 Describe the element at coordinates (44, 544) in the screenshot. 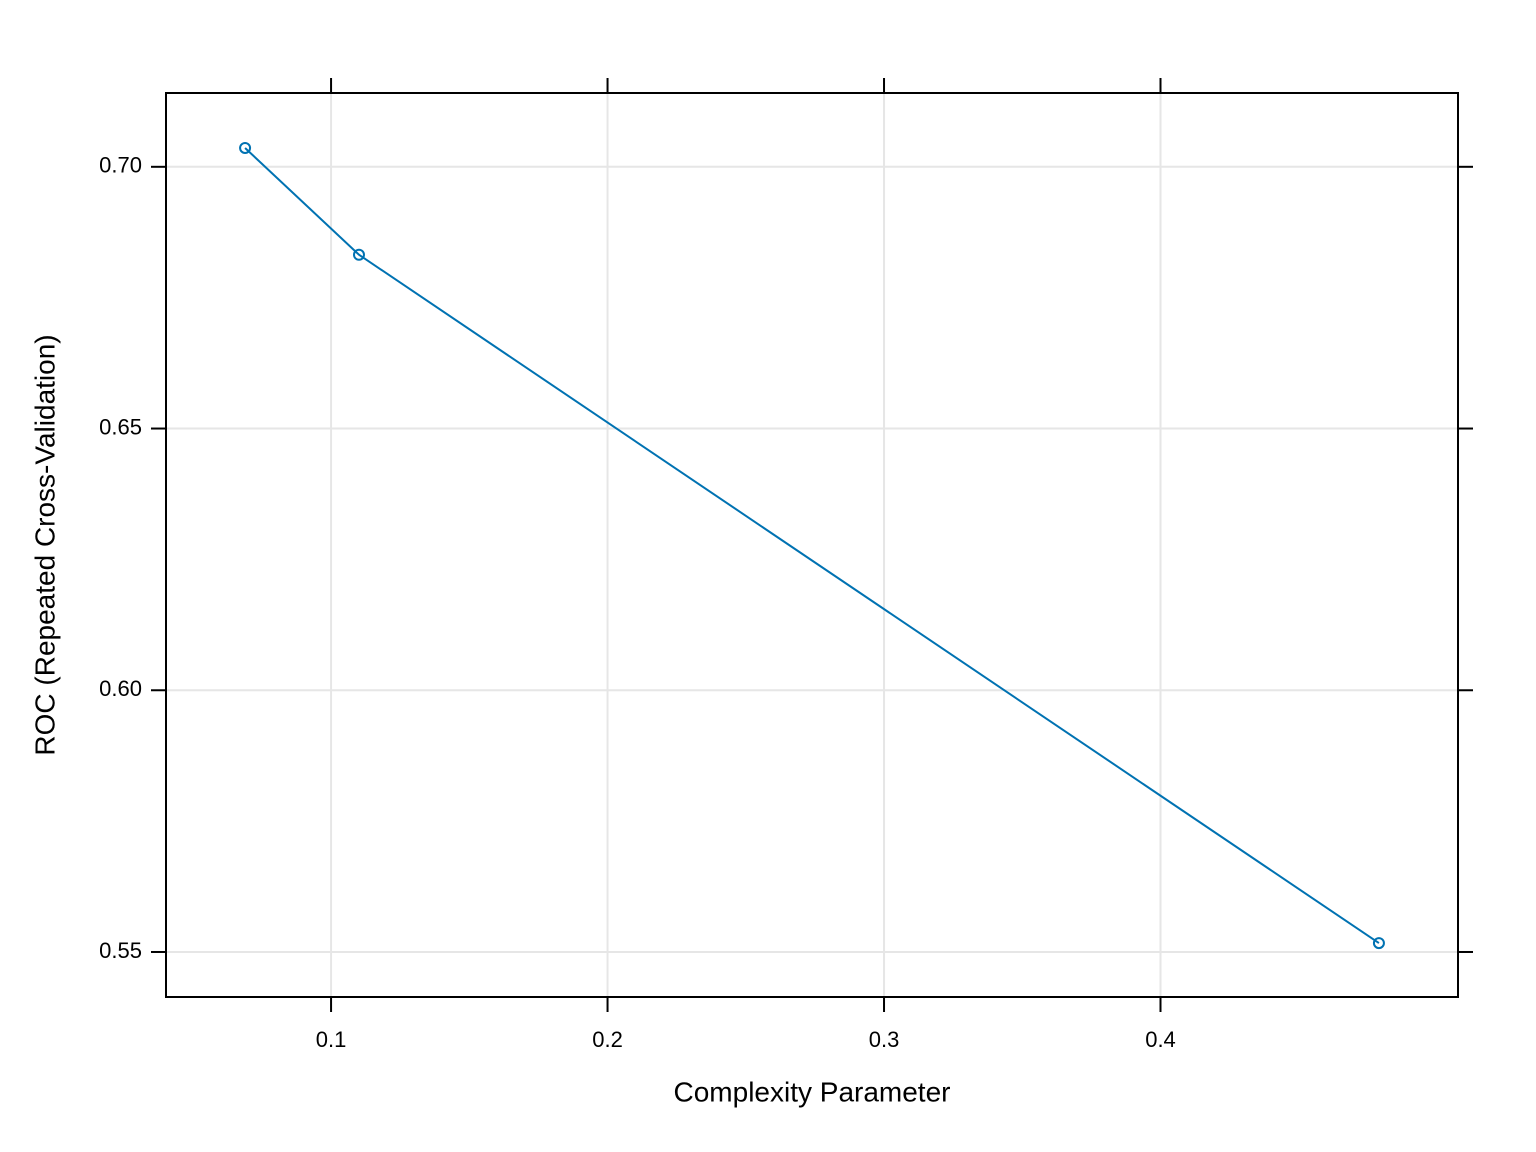

I see `y-axis-label: ROC (Repeated Cross-Validation)` at that location.